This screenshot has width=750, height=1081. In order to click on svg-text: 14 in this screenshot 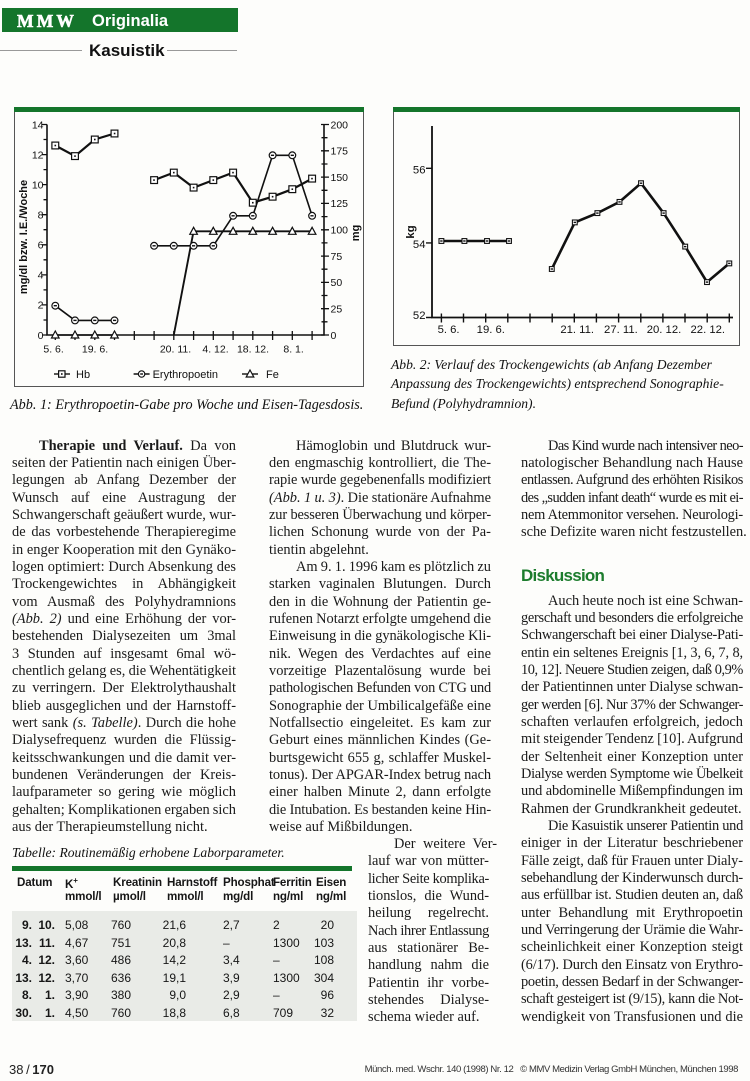, I will do `click(38, 125)`.